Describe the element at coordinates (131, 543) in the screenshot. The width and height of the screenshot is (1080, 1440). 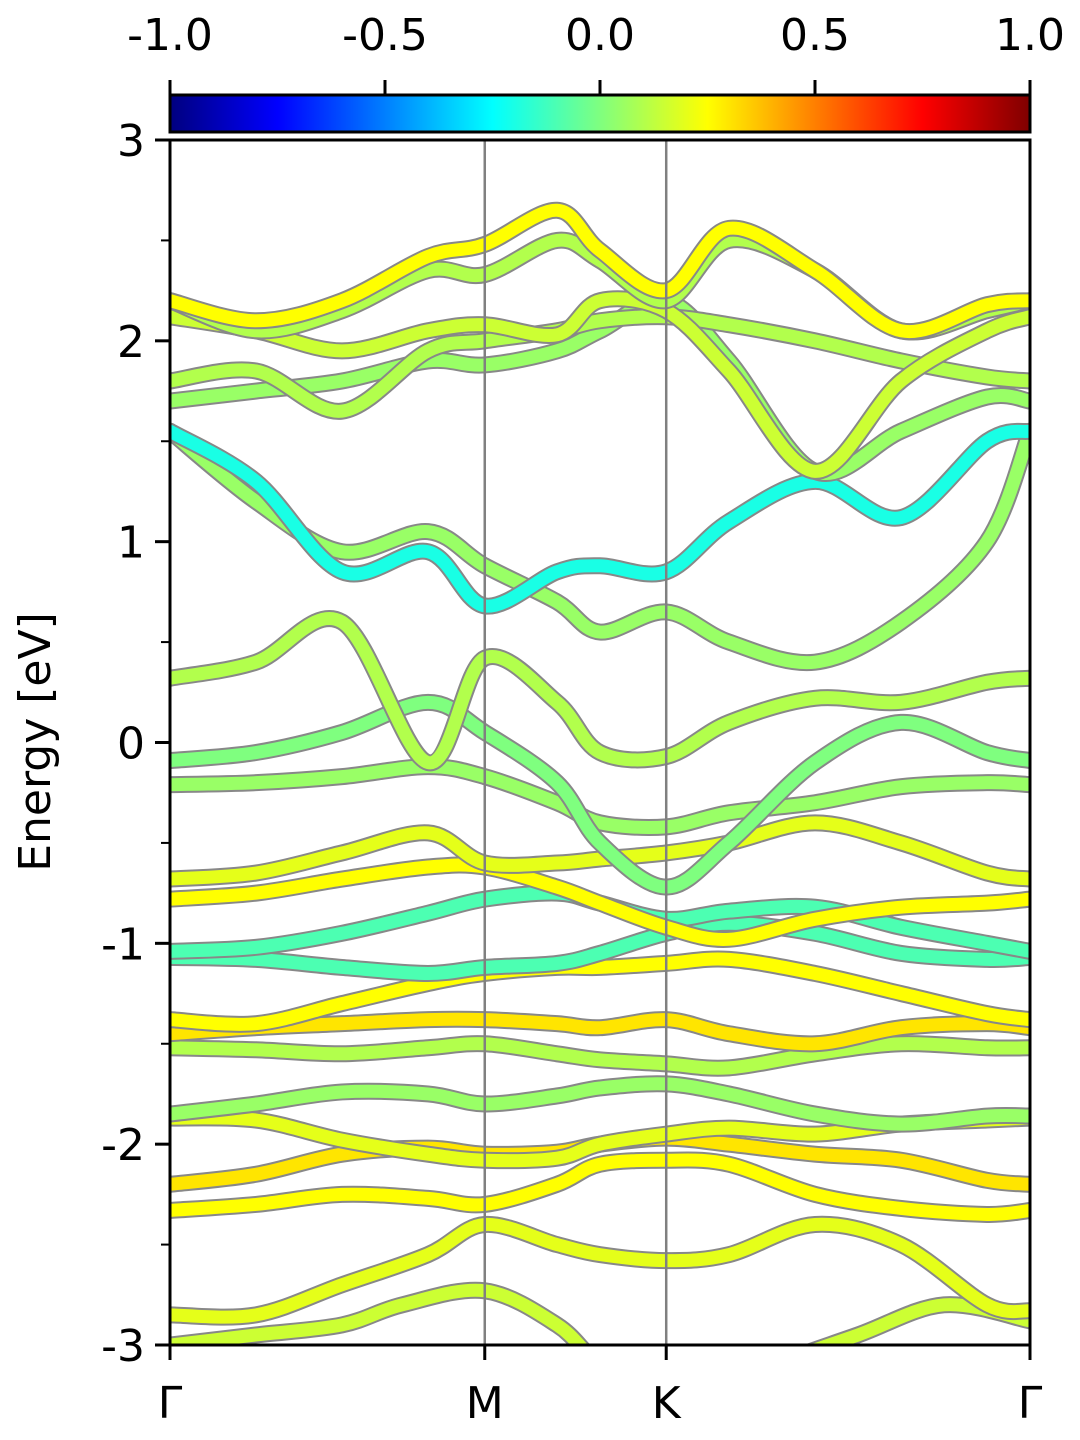
I see `y-tick-label: 1` at that location.